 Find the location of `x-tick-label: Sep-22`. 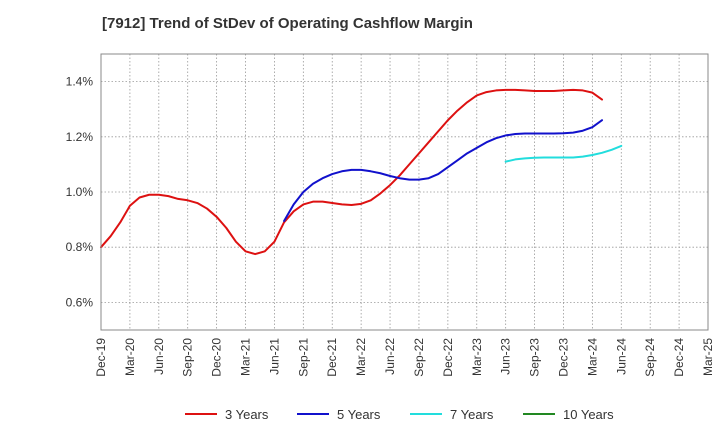

x-tick-label: Sep-22 is located at coordinates (419, 357).